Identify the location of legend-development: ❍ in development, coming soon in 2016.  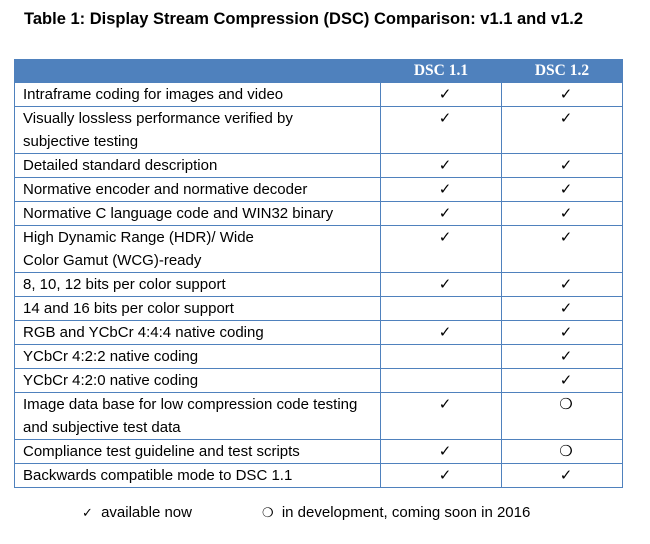
(396, 512).